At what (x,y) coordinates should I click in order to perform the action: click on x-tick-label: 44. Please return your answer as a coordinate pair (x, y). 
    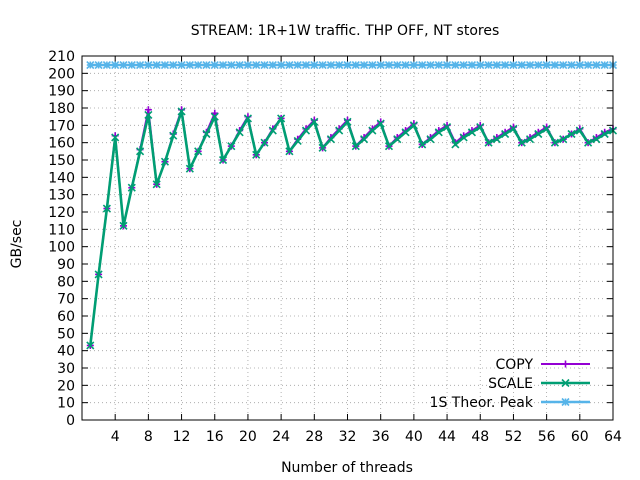
    Looking at the image, I should click on (447, 437).